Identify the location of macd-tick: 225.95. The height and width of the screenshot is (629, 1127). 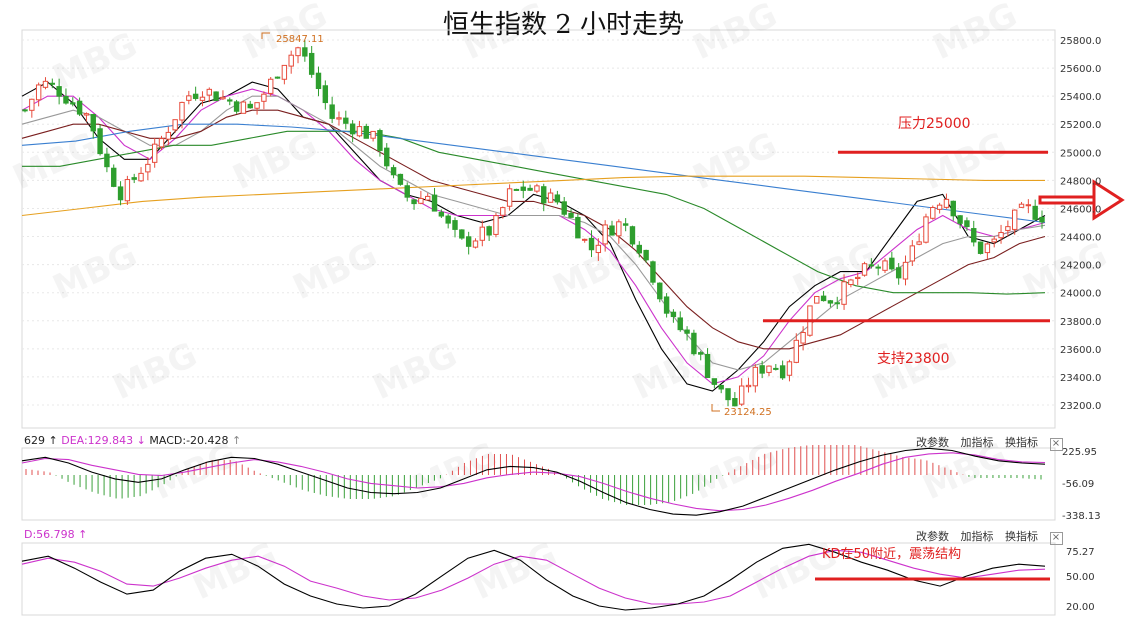
(1079, 452).